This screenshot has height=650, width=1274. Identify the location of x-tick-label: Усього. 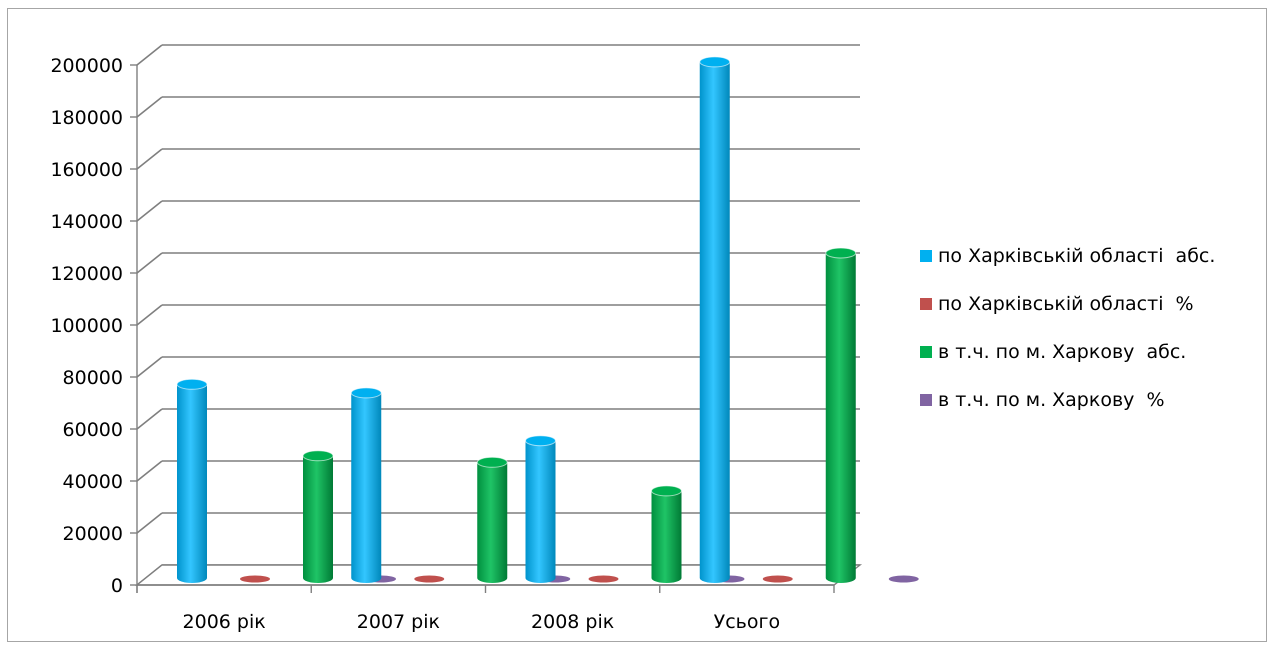
(747, 622).